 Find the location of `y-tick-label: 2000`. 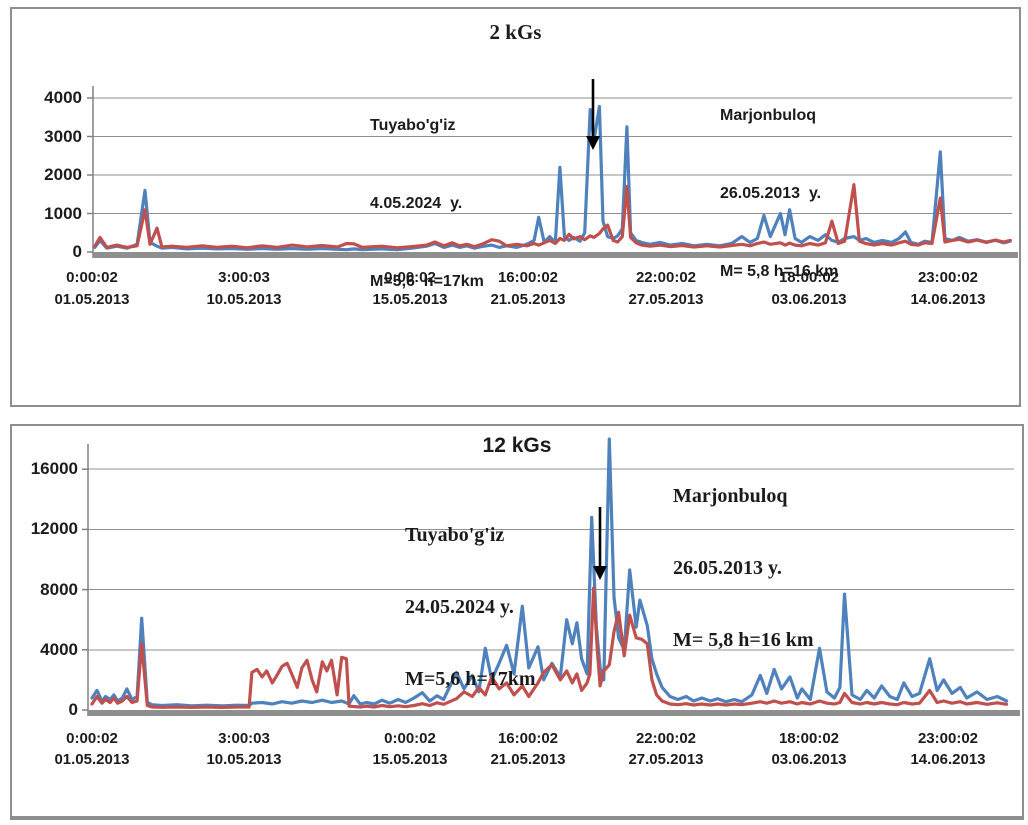

y-tick-label: 2000 is located at coordinates (63, 174).